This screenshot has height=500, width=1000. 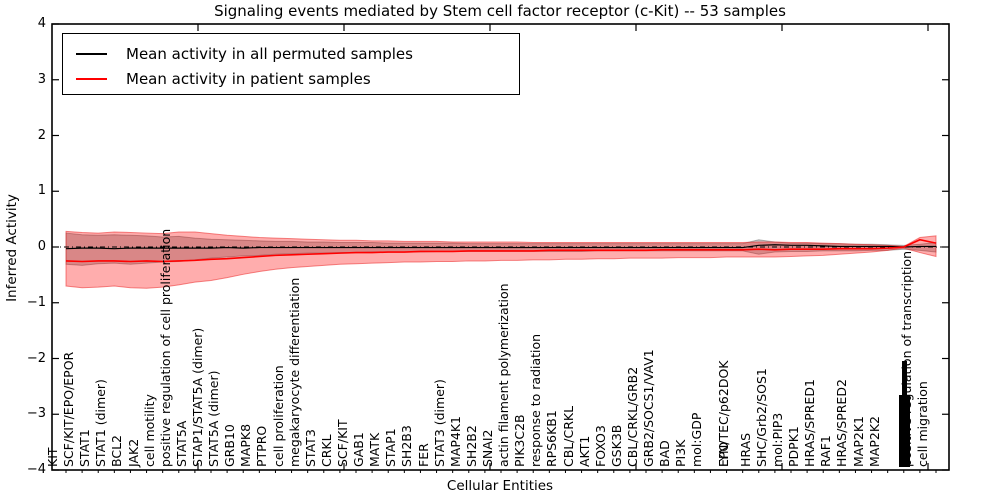 I want to click on entity-label: mol:PIP3, so click(x=777, y=439).